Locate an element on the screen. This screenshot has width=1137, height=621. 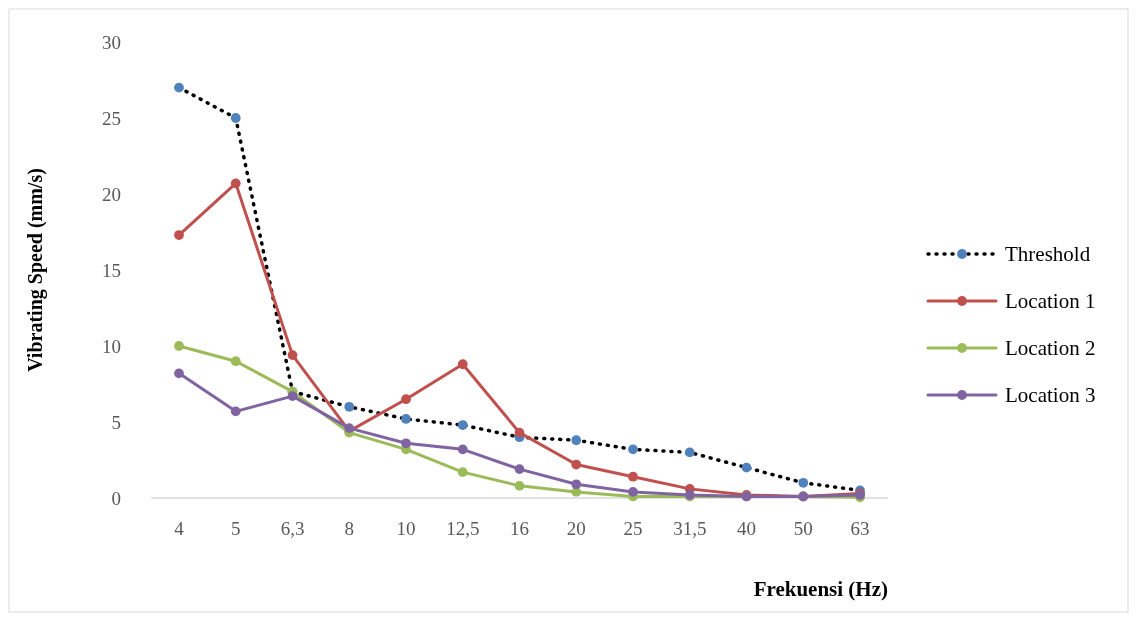
x-tick-label: 63 is located at coordinates (860, 528).